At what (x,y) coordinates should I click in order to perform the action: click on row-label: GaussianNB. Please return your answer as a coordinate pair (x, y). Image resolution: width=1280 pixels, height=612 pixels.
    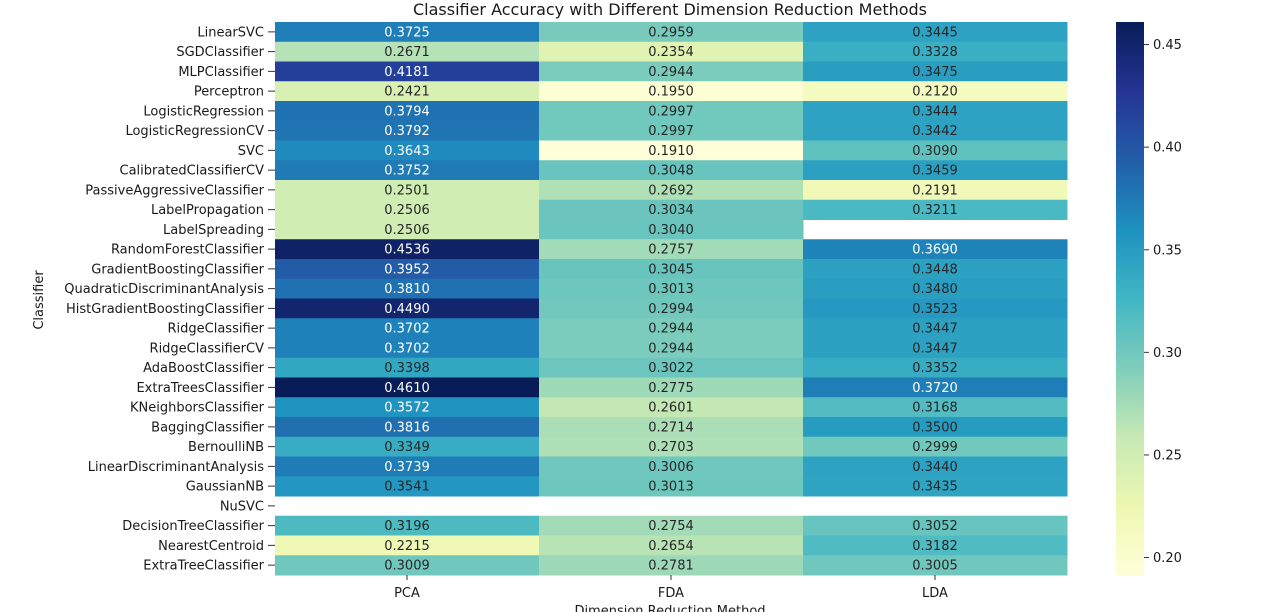
    Looking at the image, I should click on (225, 487).